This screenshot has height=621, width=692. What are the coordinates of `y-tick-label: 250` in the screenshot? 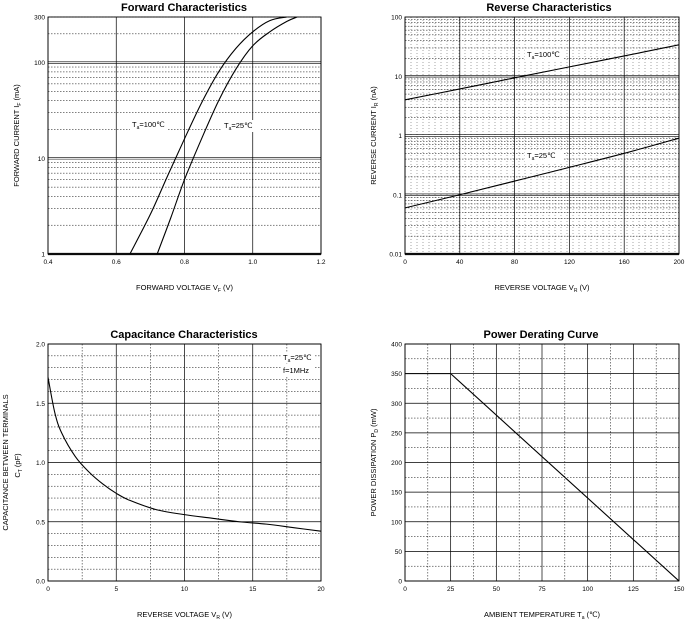 It's located at (396, 433).